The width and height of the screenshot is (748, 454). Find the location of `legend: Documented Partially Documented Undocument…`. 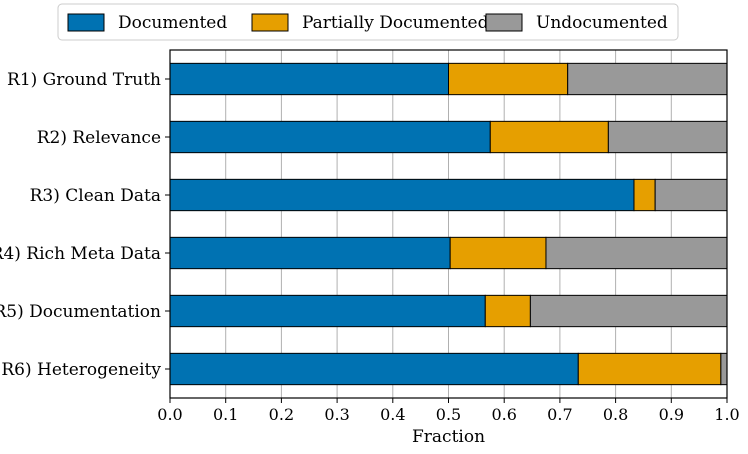

legend: Documented Partially Documented Undocument… is located at coordinates (368, 22).